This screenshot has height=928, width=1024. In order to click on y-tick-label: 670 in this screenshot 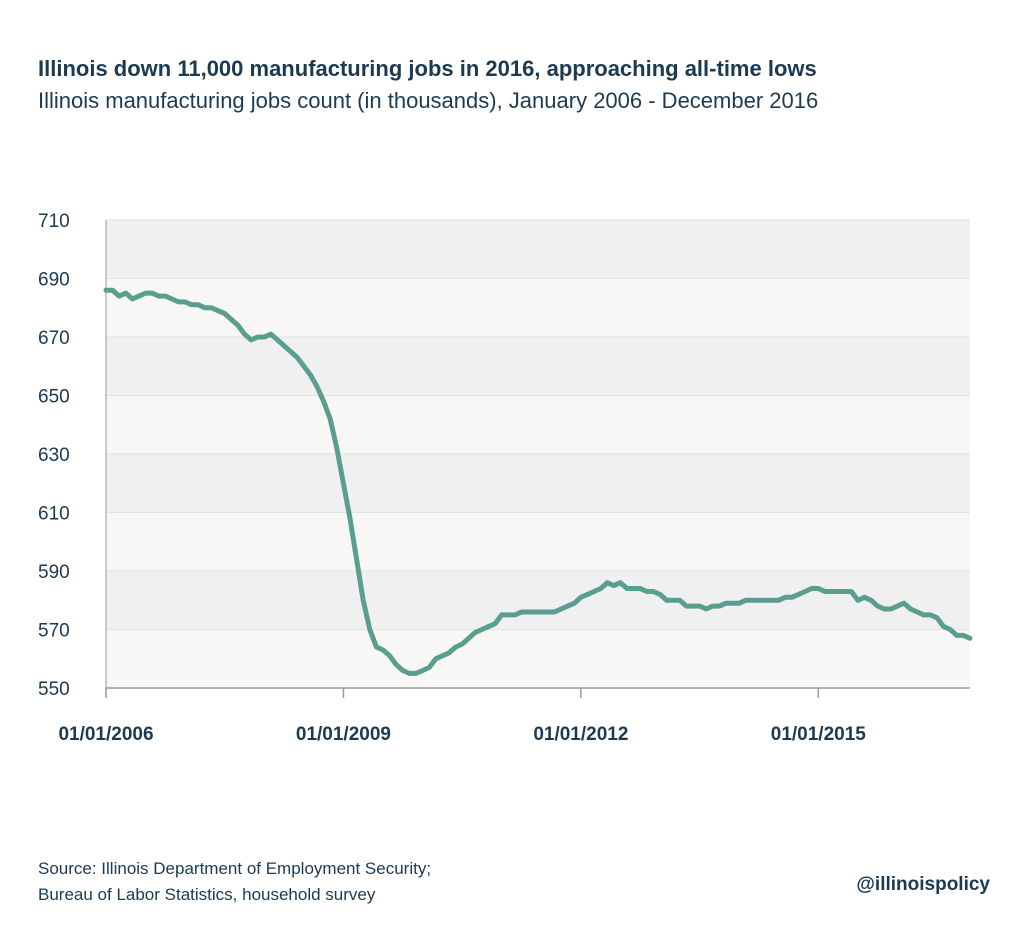, I will do `click(54, 338)`.